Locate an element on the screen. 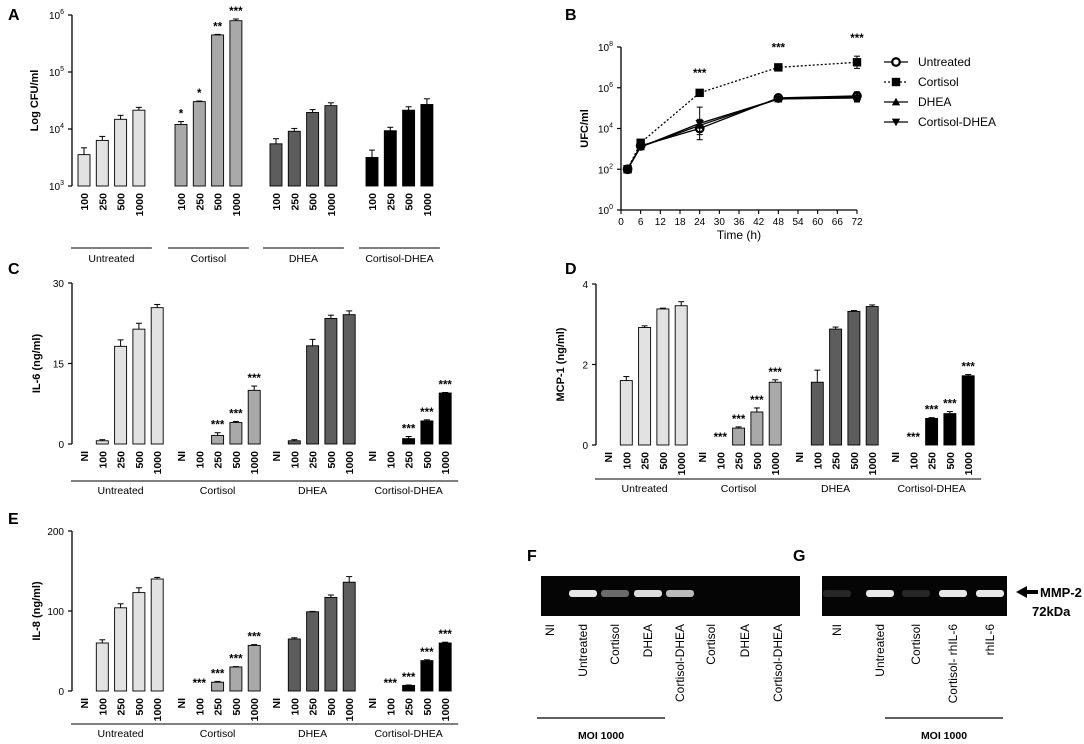 This screenshot has width=1084, height=744. group-label: DHEA is located at coordinates (312, 491).